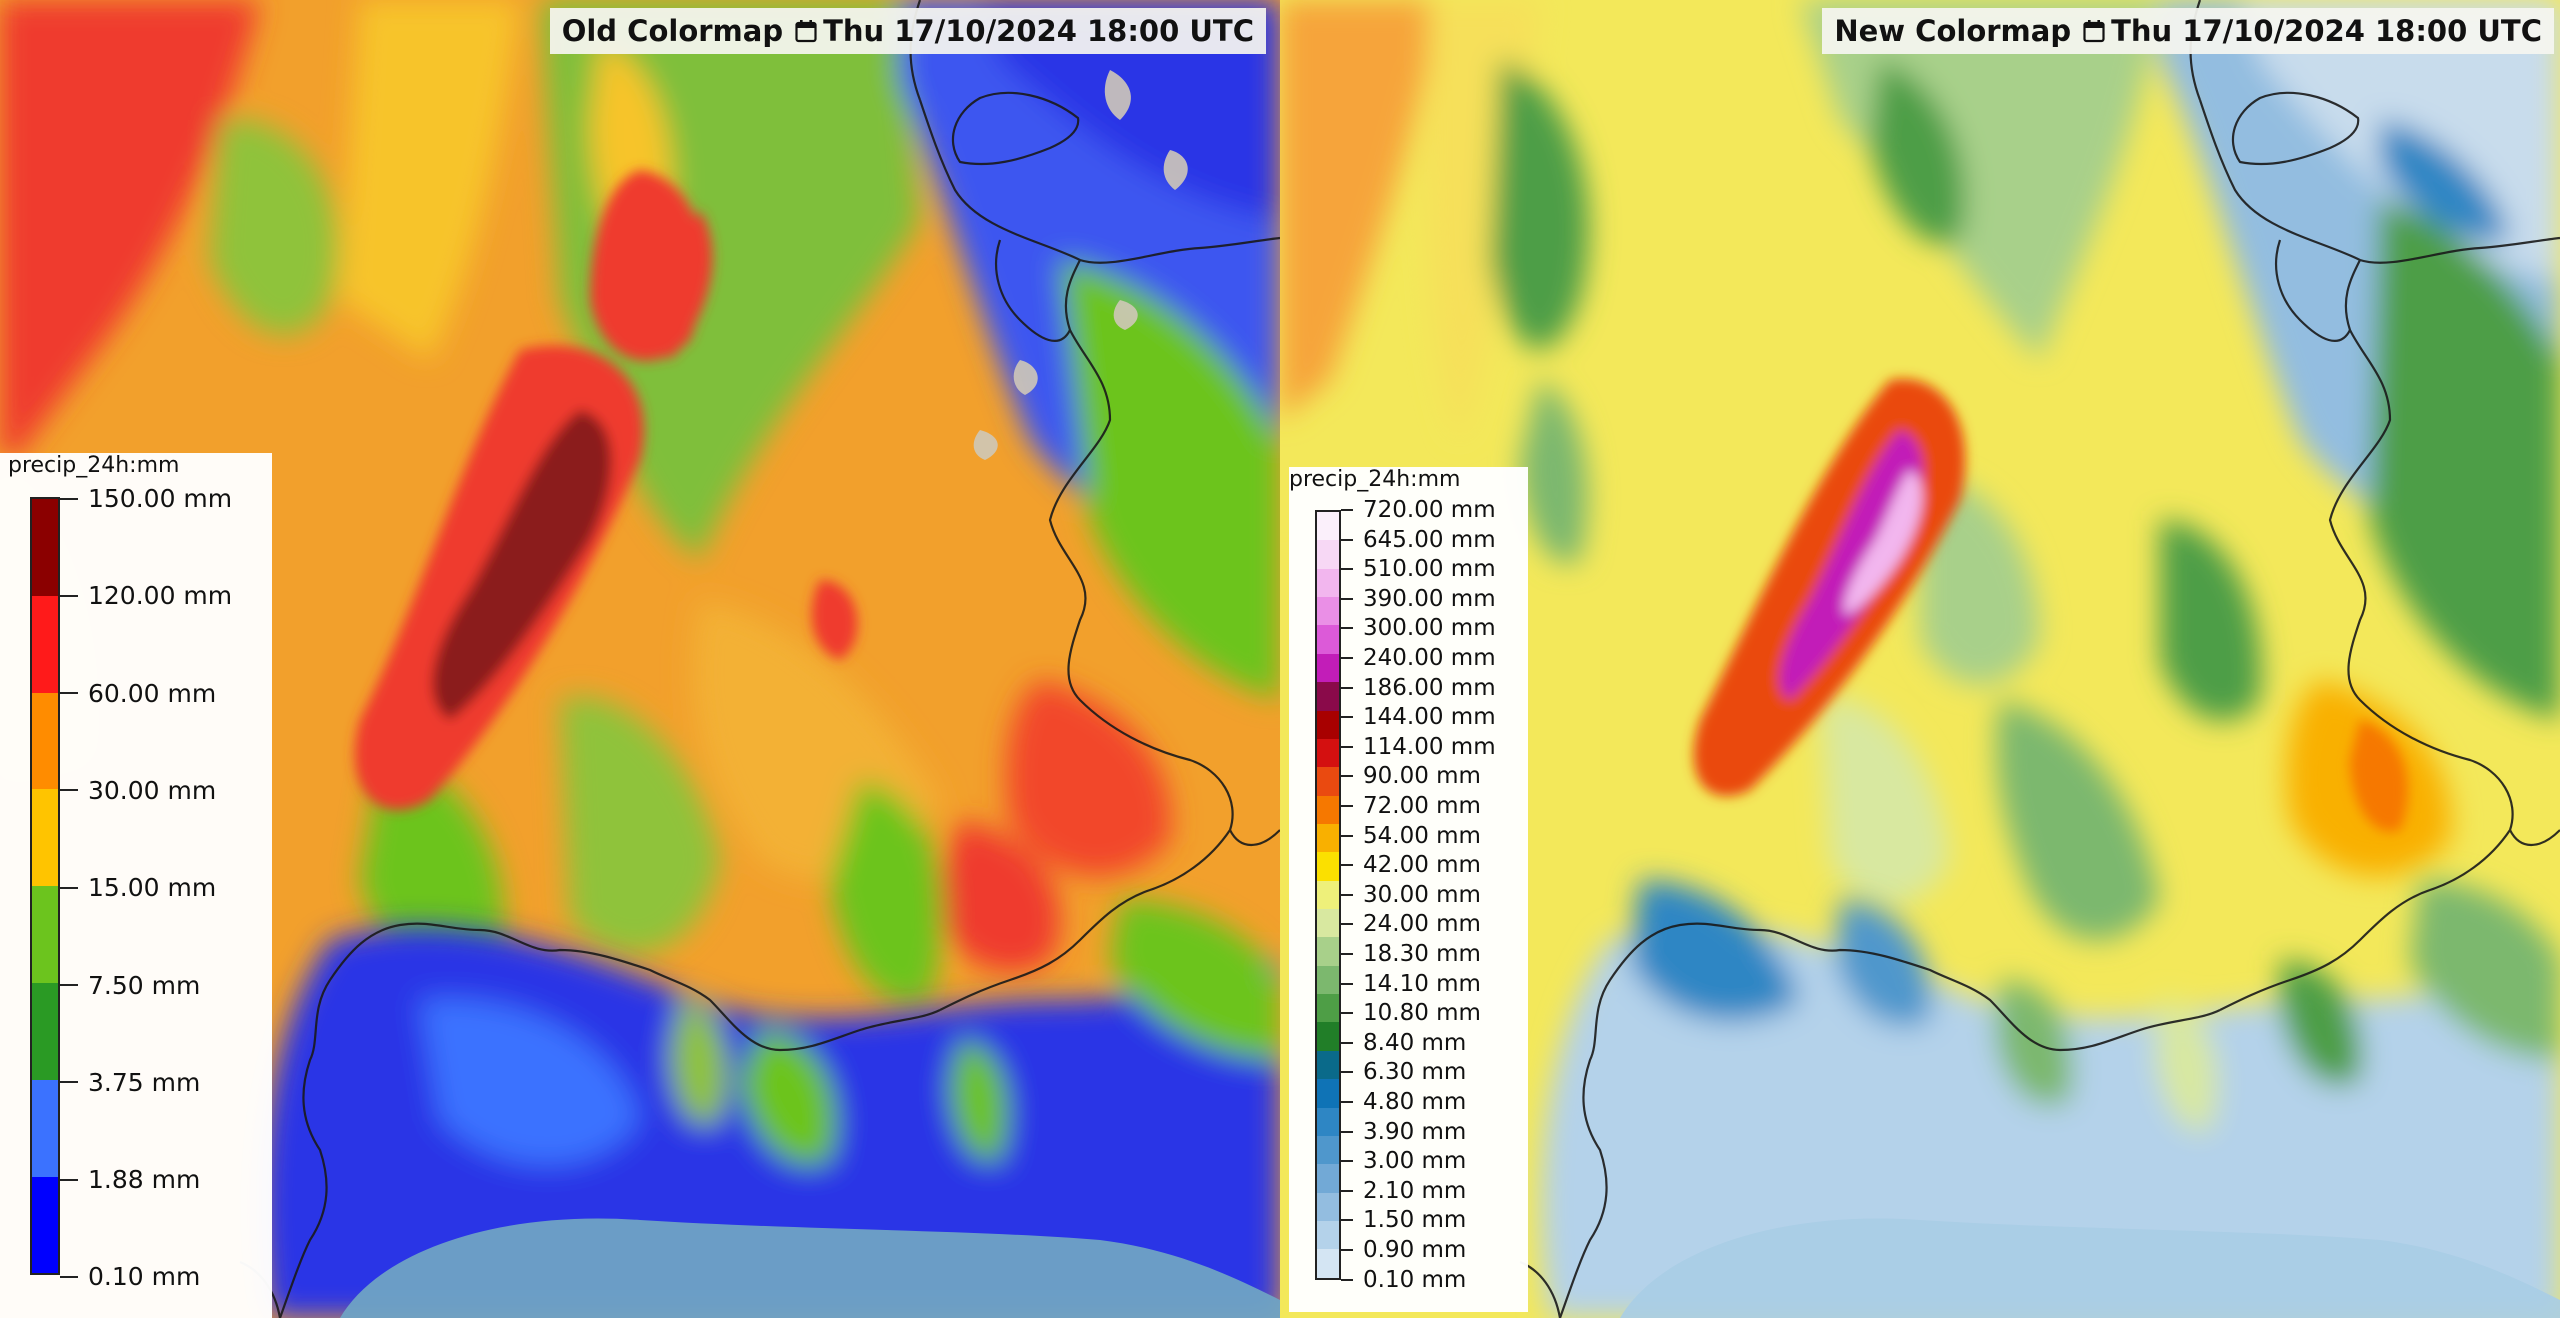 This screenshot has height=1318, width=2560. I want to click on calendar-icon, so click(806, 31).